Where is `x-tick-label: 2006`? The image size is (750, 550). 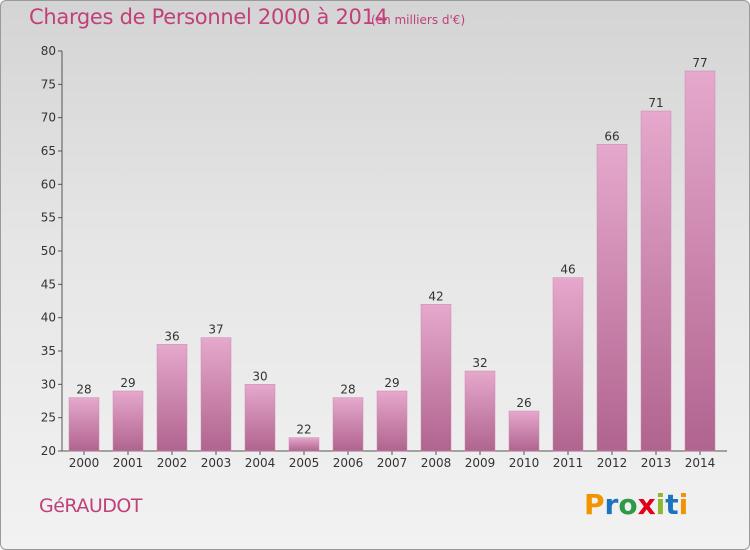 x-tick-label: 2006 is located at coordinates (348, 463).